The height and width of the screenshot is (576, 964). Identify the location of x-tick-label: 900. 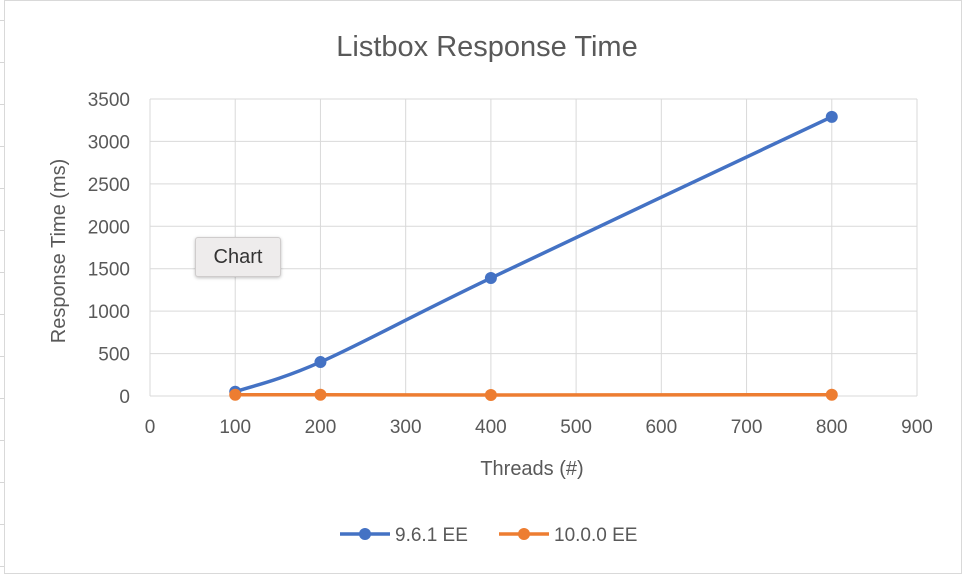
(917, 427).